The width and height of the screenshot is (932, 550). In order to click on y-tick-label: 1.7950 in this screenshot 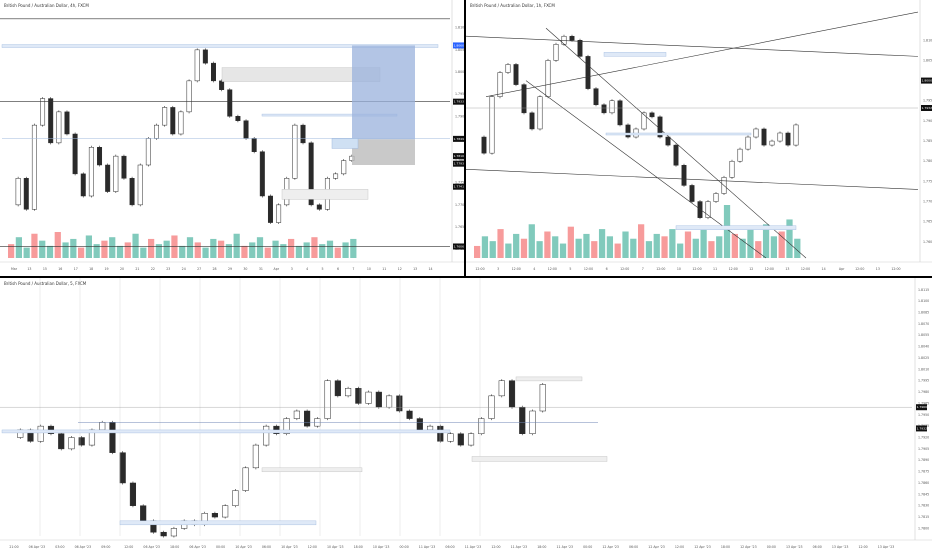, I will do `click(459, 94)`.